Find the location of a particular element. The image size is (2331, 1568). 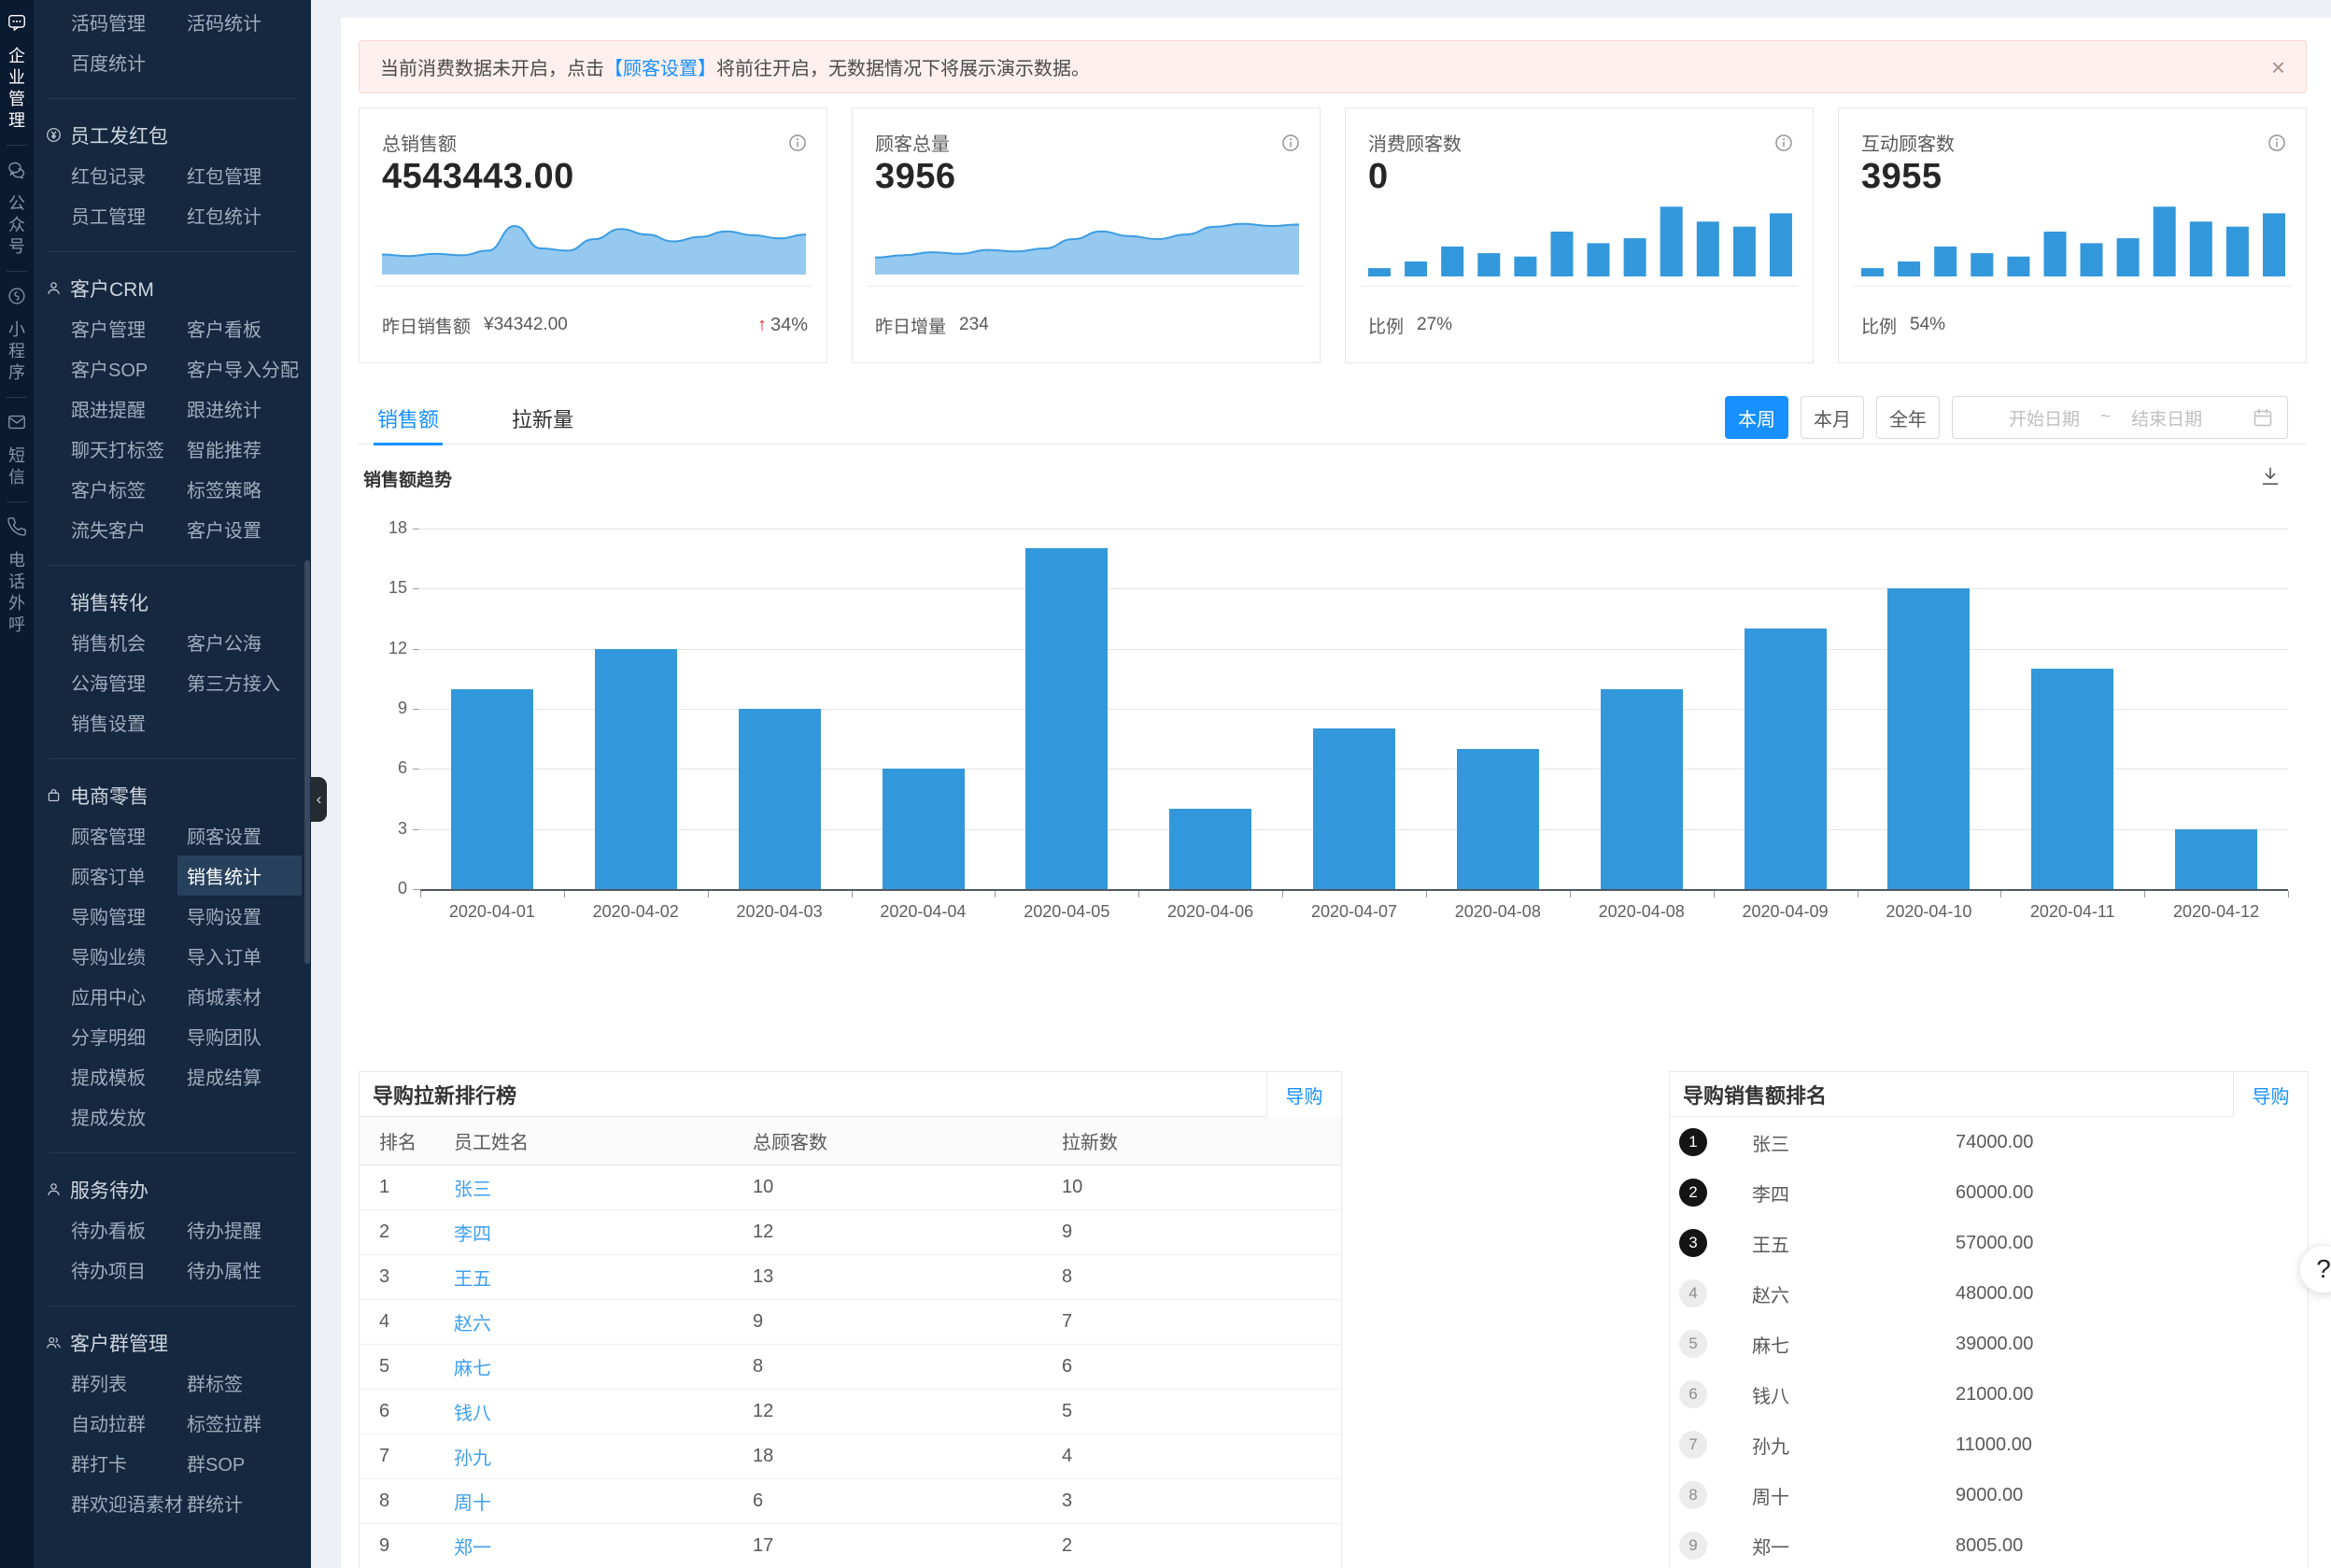

sidebar-item: 活码管理 is located at coordinates (108, 24).